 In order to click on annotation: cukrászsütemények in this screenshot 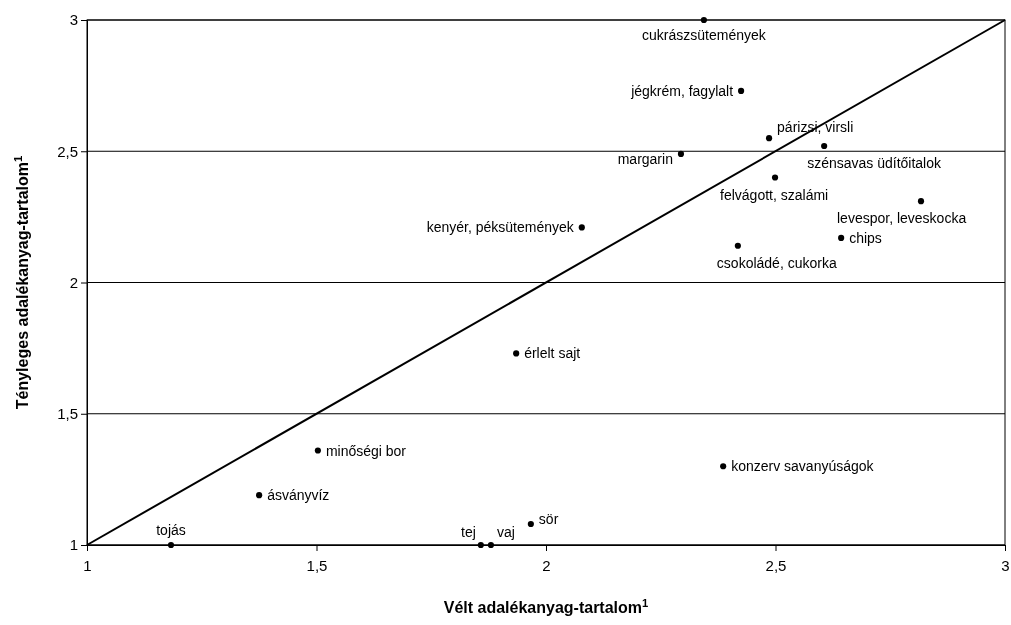, I will do `click(704, 35)`.